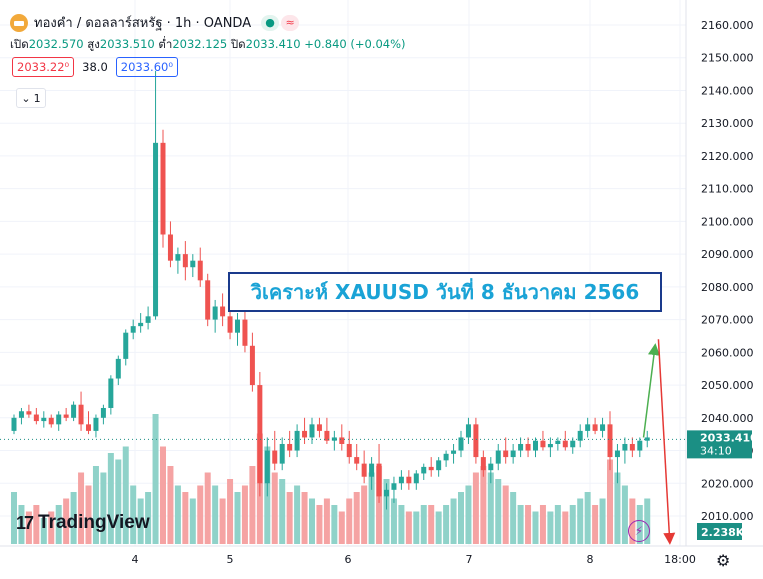 This screenshot has width=763, height=579. What do you see at coordinates (26, 98) in the screenshot?
I see `chevron-down-icon: ⌄` at bounding box center [26, 98].